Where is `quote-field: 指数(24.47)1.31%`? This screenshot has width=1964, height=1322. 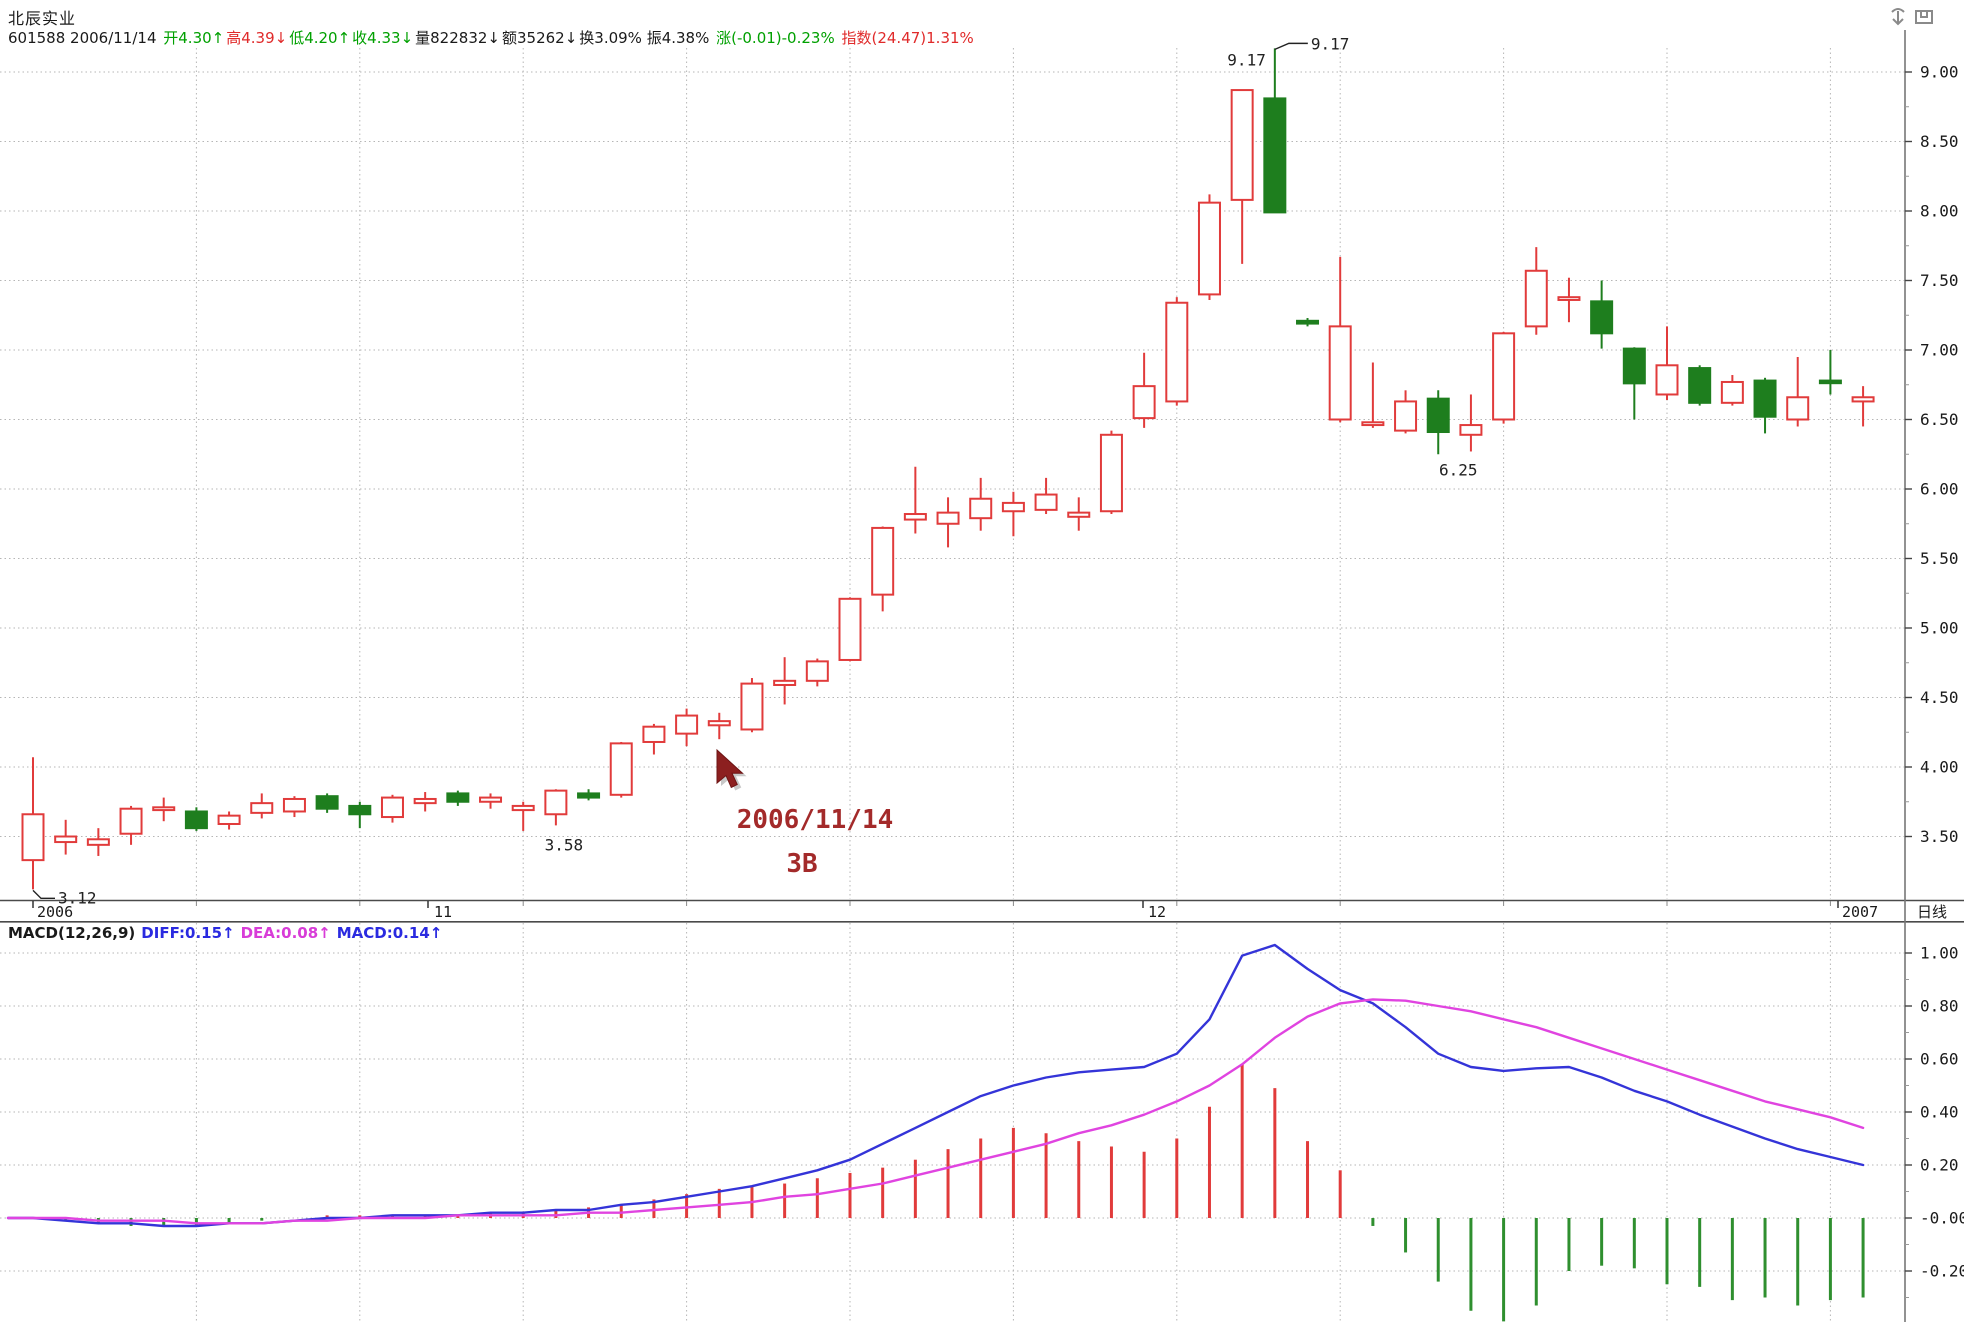 quote-field: 指数(24.47)1.31% is located at coordinates (907, 38).